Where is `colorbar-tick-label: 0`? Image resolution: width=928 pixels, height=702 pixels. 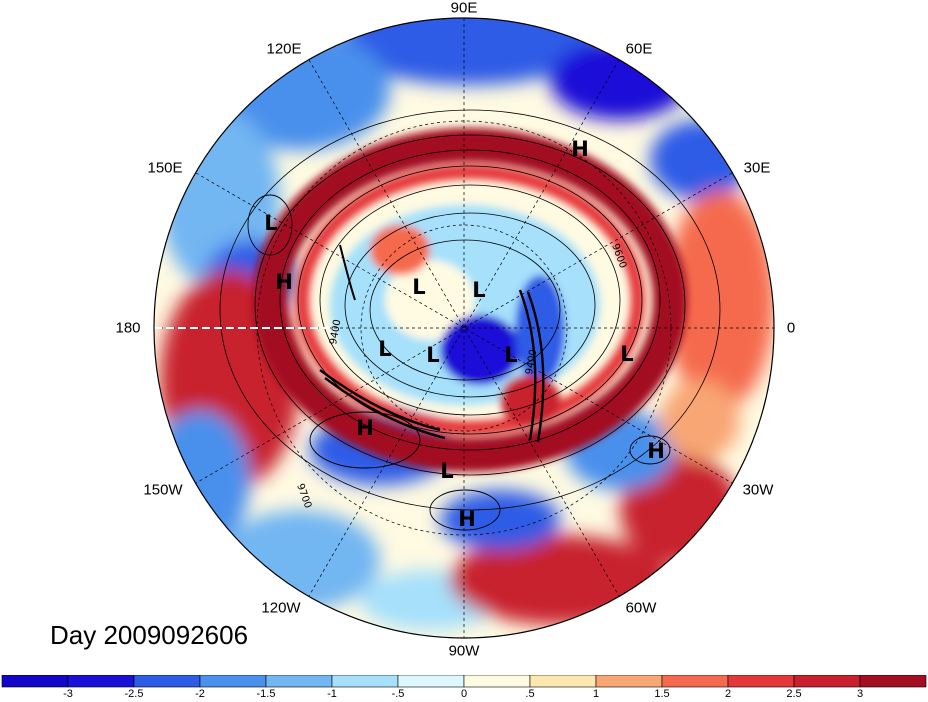 colorbar-tick-label: 0 is located at coordinates (464, 694).